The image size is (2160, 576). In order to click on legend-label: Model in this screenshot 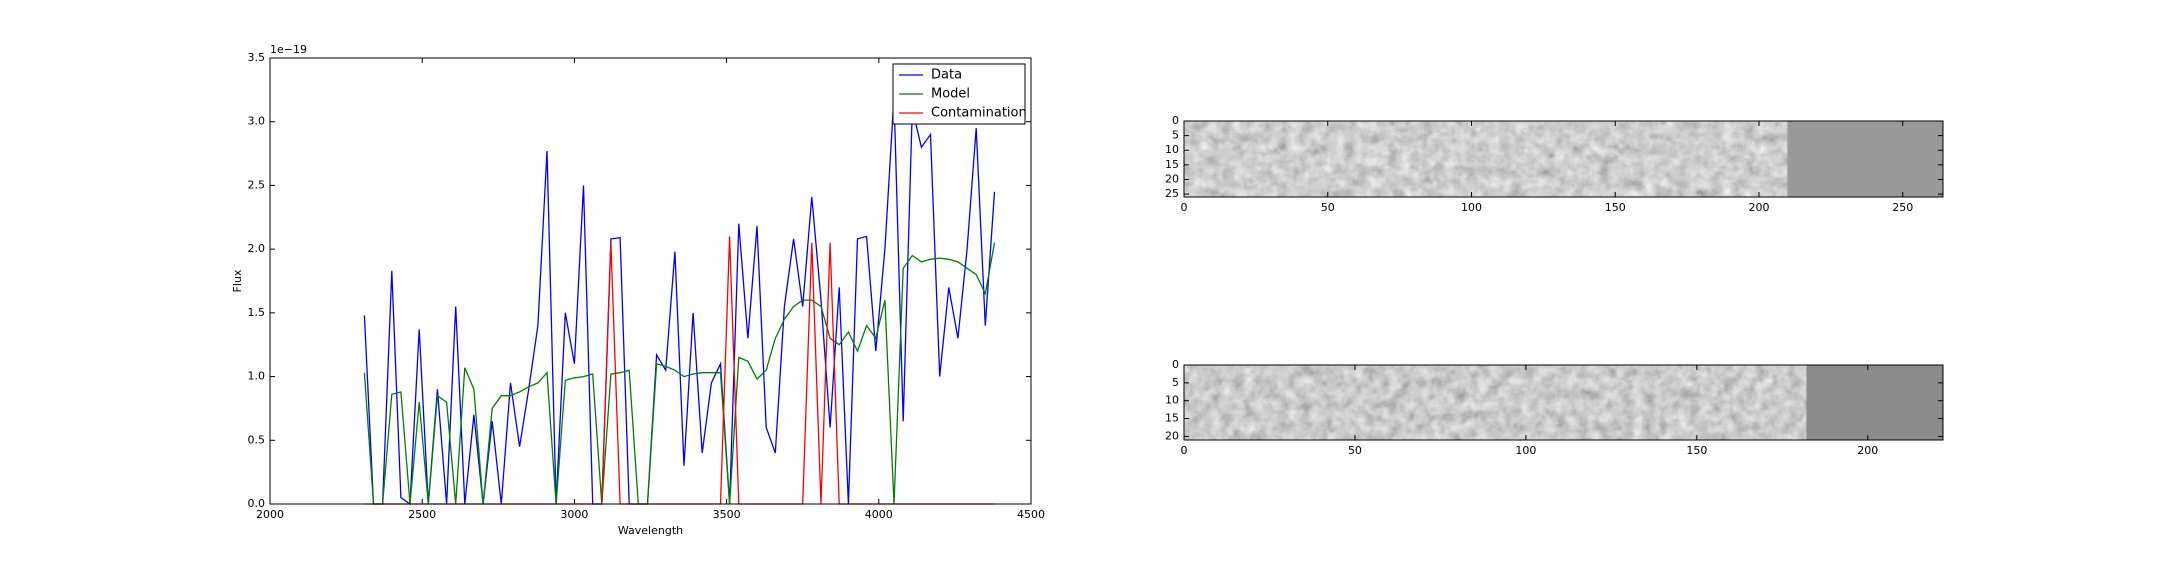, I will do `click(950, 94)`.